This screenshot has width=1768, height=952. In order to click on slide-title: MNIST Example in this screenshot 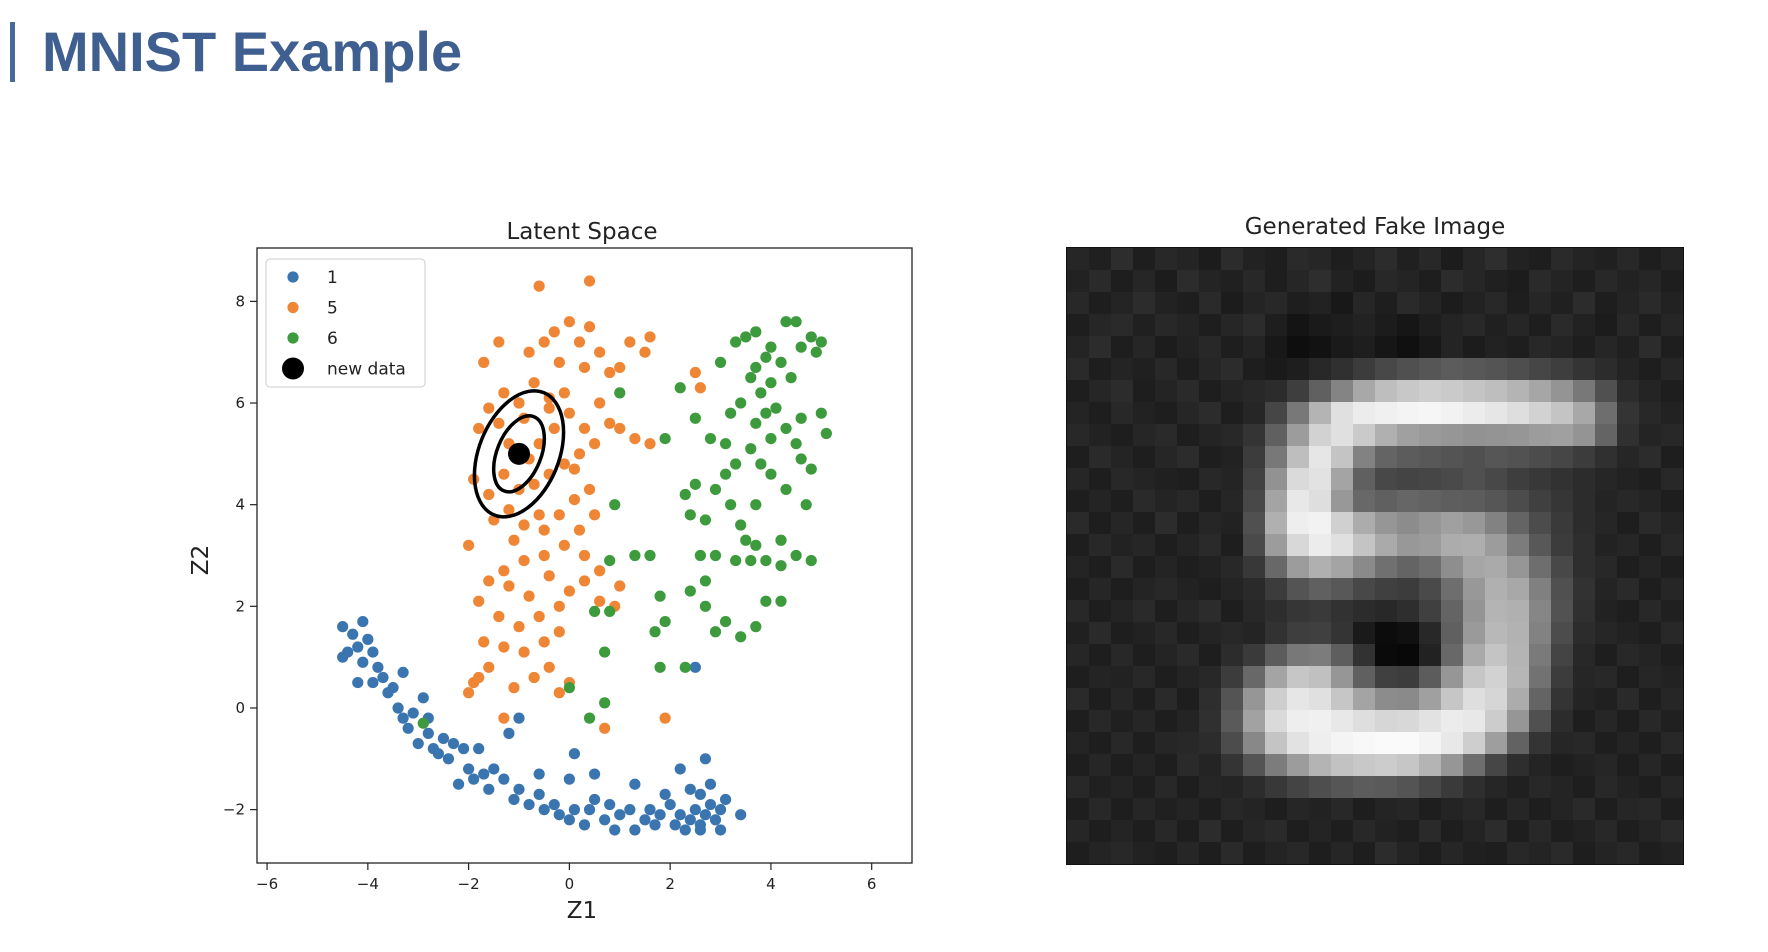, I will do `click(252, 51)`.